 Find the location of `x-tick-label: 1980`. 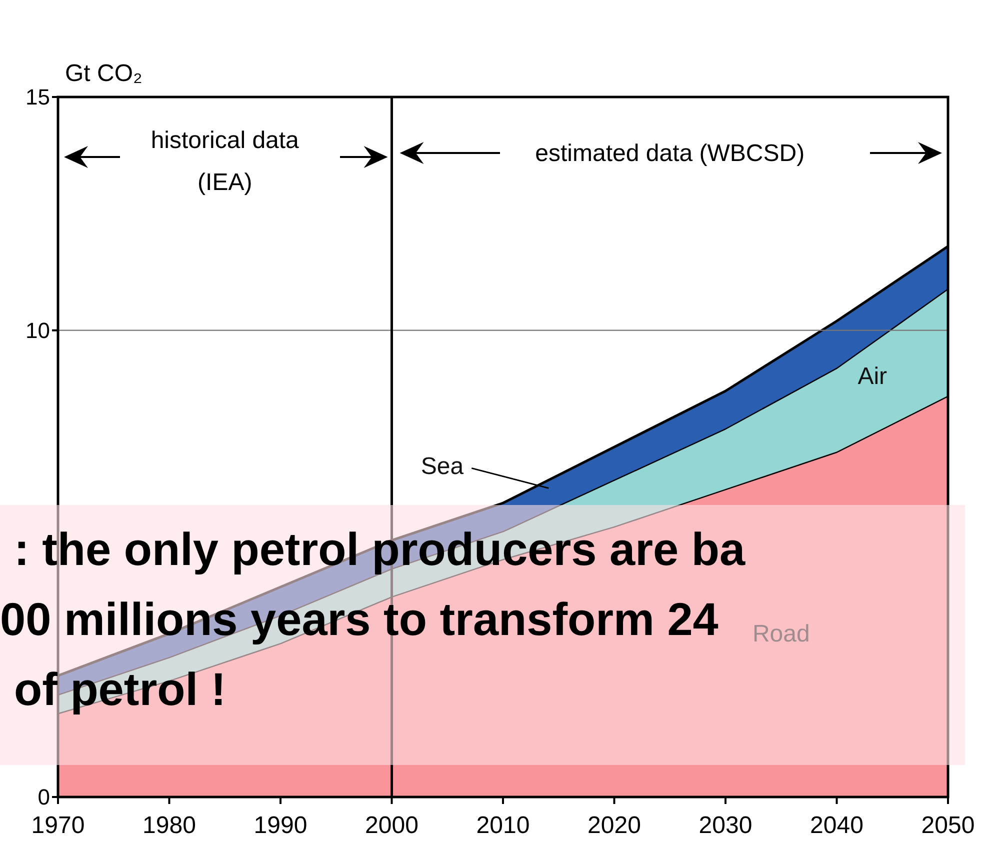

x-tick-label: 1980 is located at coordinates (169, 825).